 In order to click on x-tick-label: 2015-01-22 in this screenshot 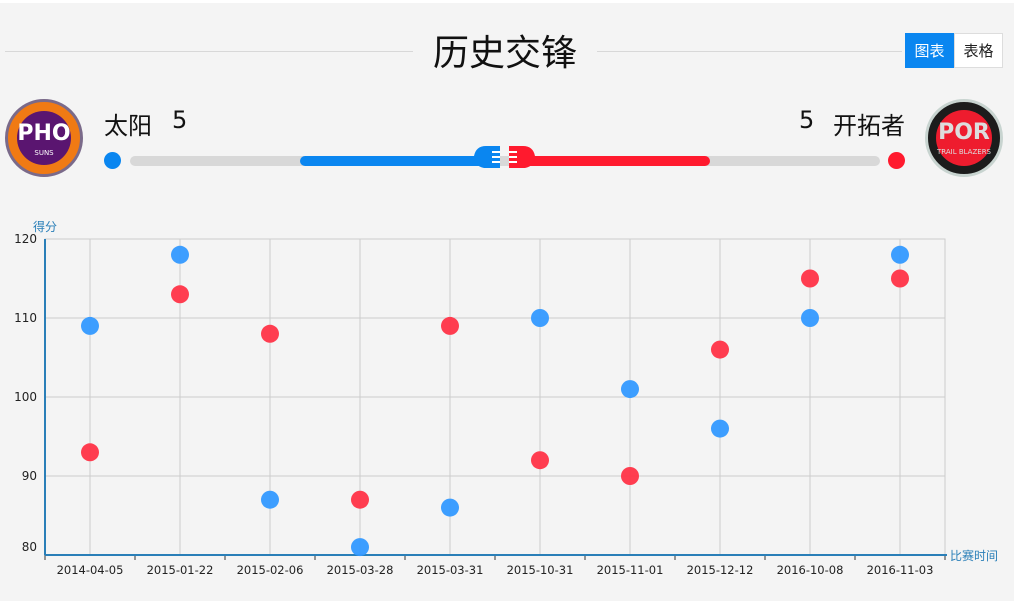, I will do `click(180, 570)`.